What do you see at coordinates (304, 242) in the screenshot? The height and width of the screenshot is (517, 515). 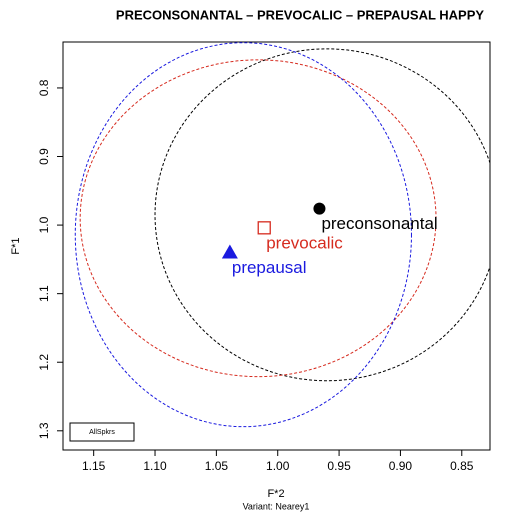 I see `point-label: prevocalic` at bounding box center [304, 242].